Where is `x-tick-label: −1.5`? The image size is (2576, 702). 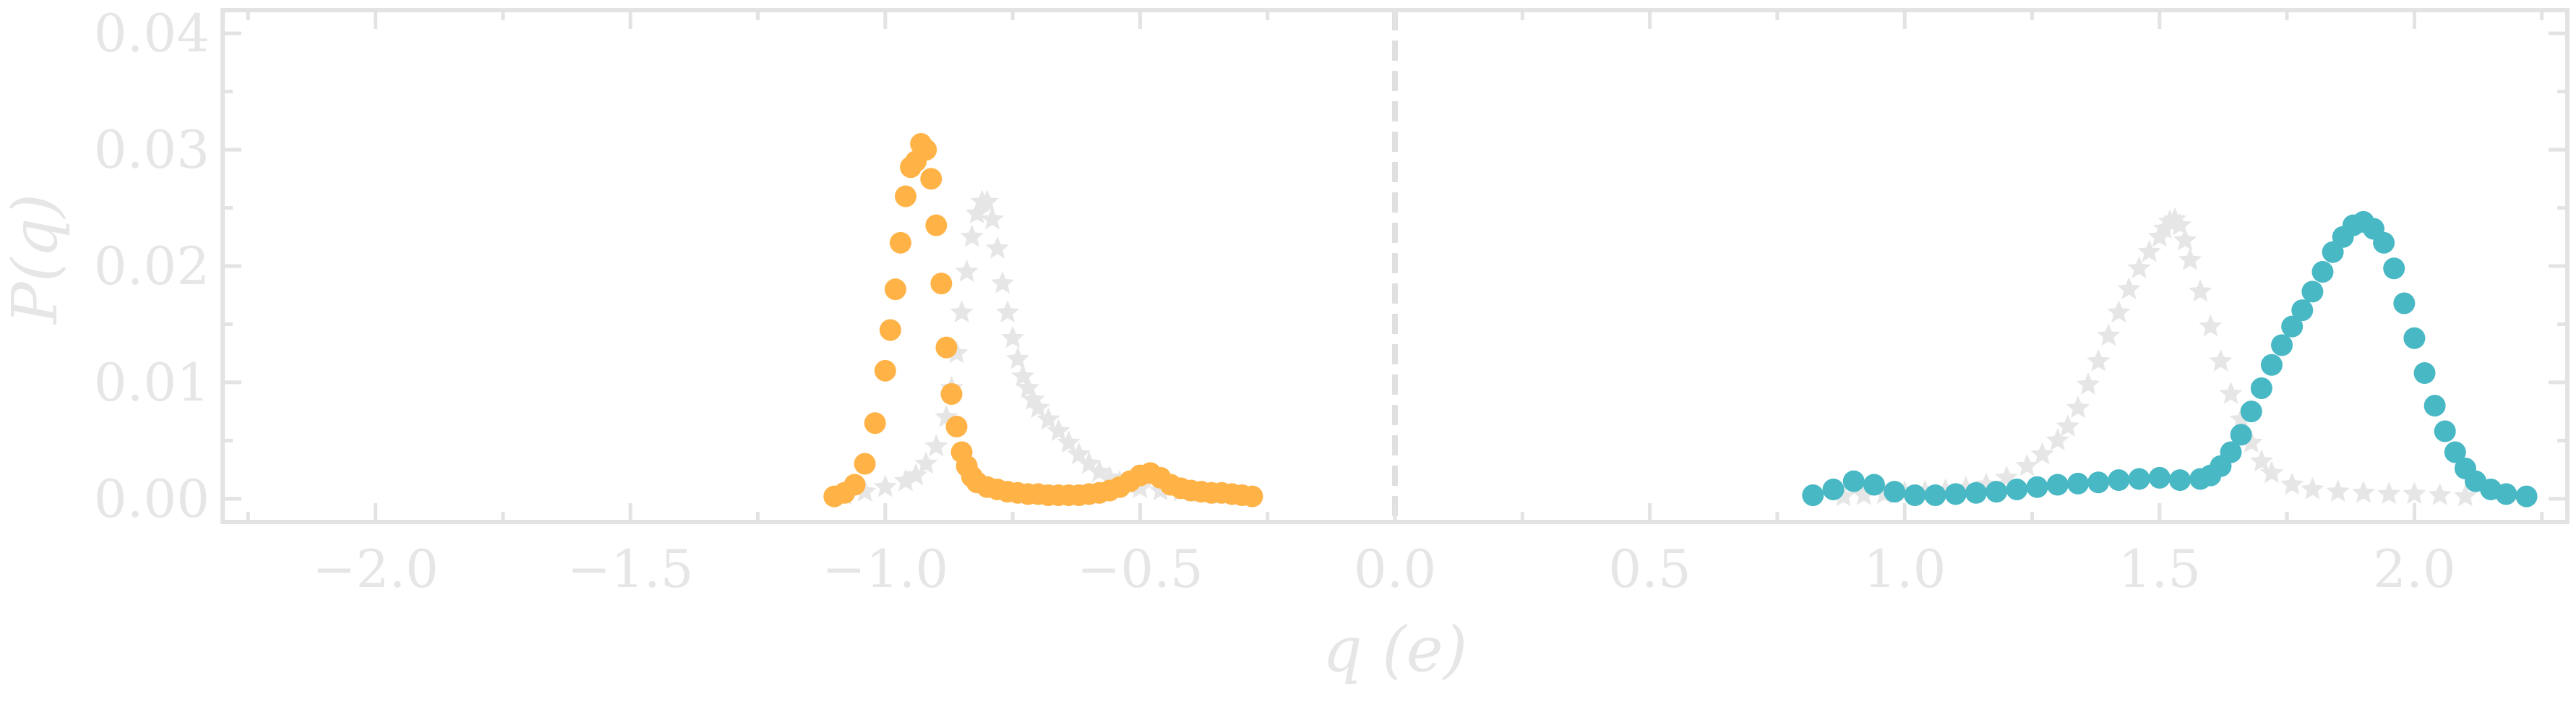 x-tick-label: −1.5 is located at coordinates (630, 569).